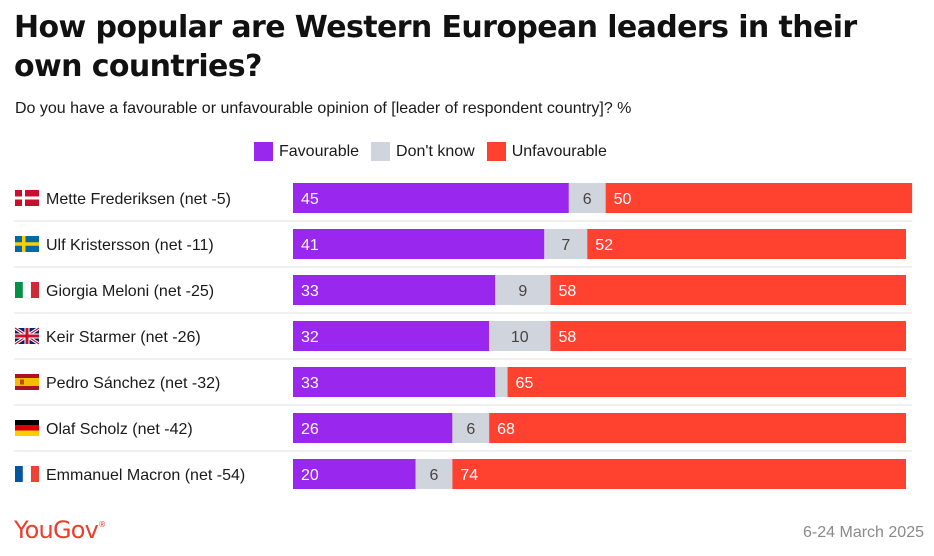 Image resolution: width=934 pixels, height=556 pixels. Describe the element at coordinates (145, 475) in the screenshot. I see `category-label: Emmanuel Macron (net -54)` at that location.